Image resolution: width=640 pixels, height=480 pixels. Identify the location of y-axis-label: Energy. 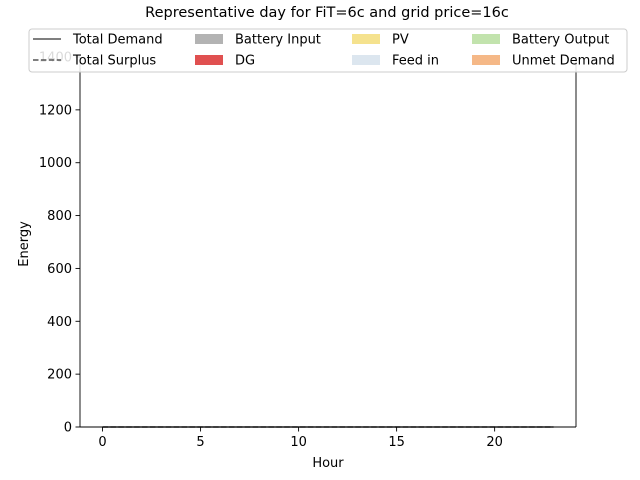
(24, 244).